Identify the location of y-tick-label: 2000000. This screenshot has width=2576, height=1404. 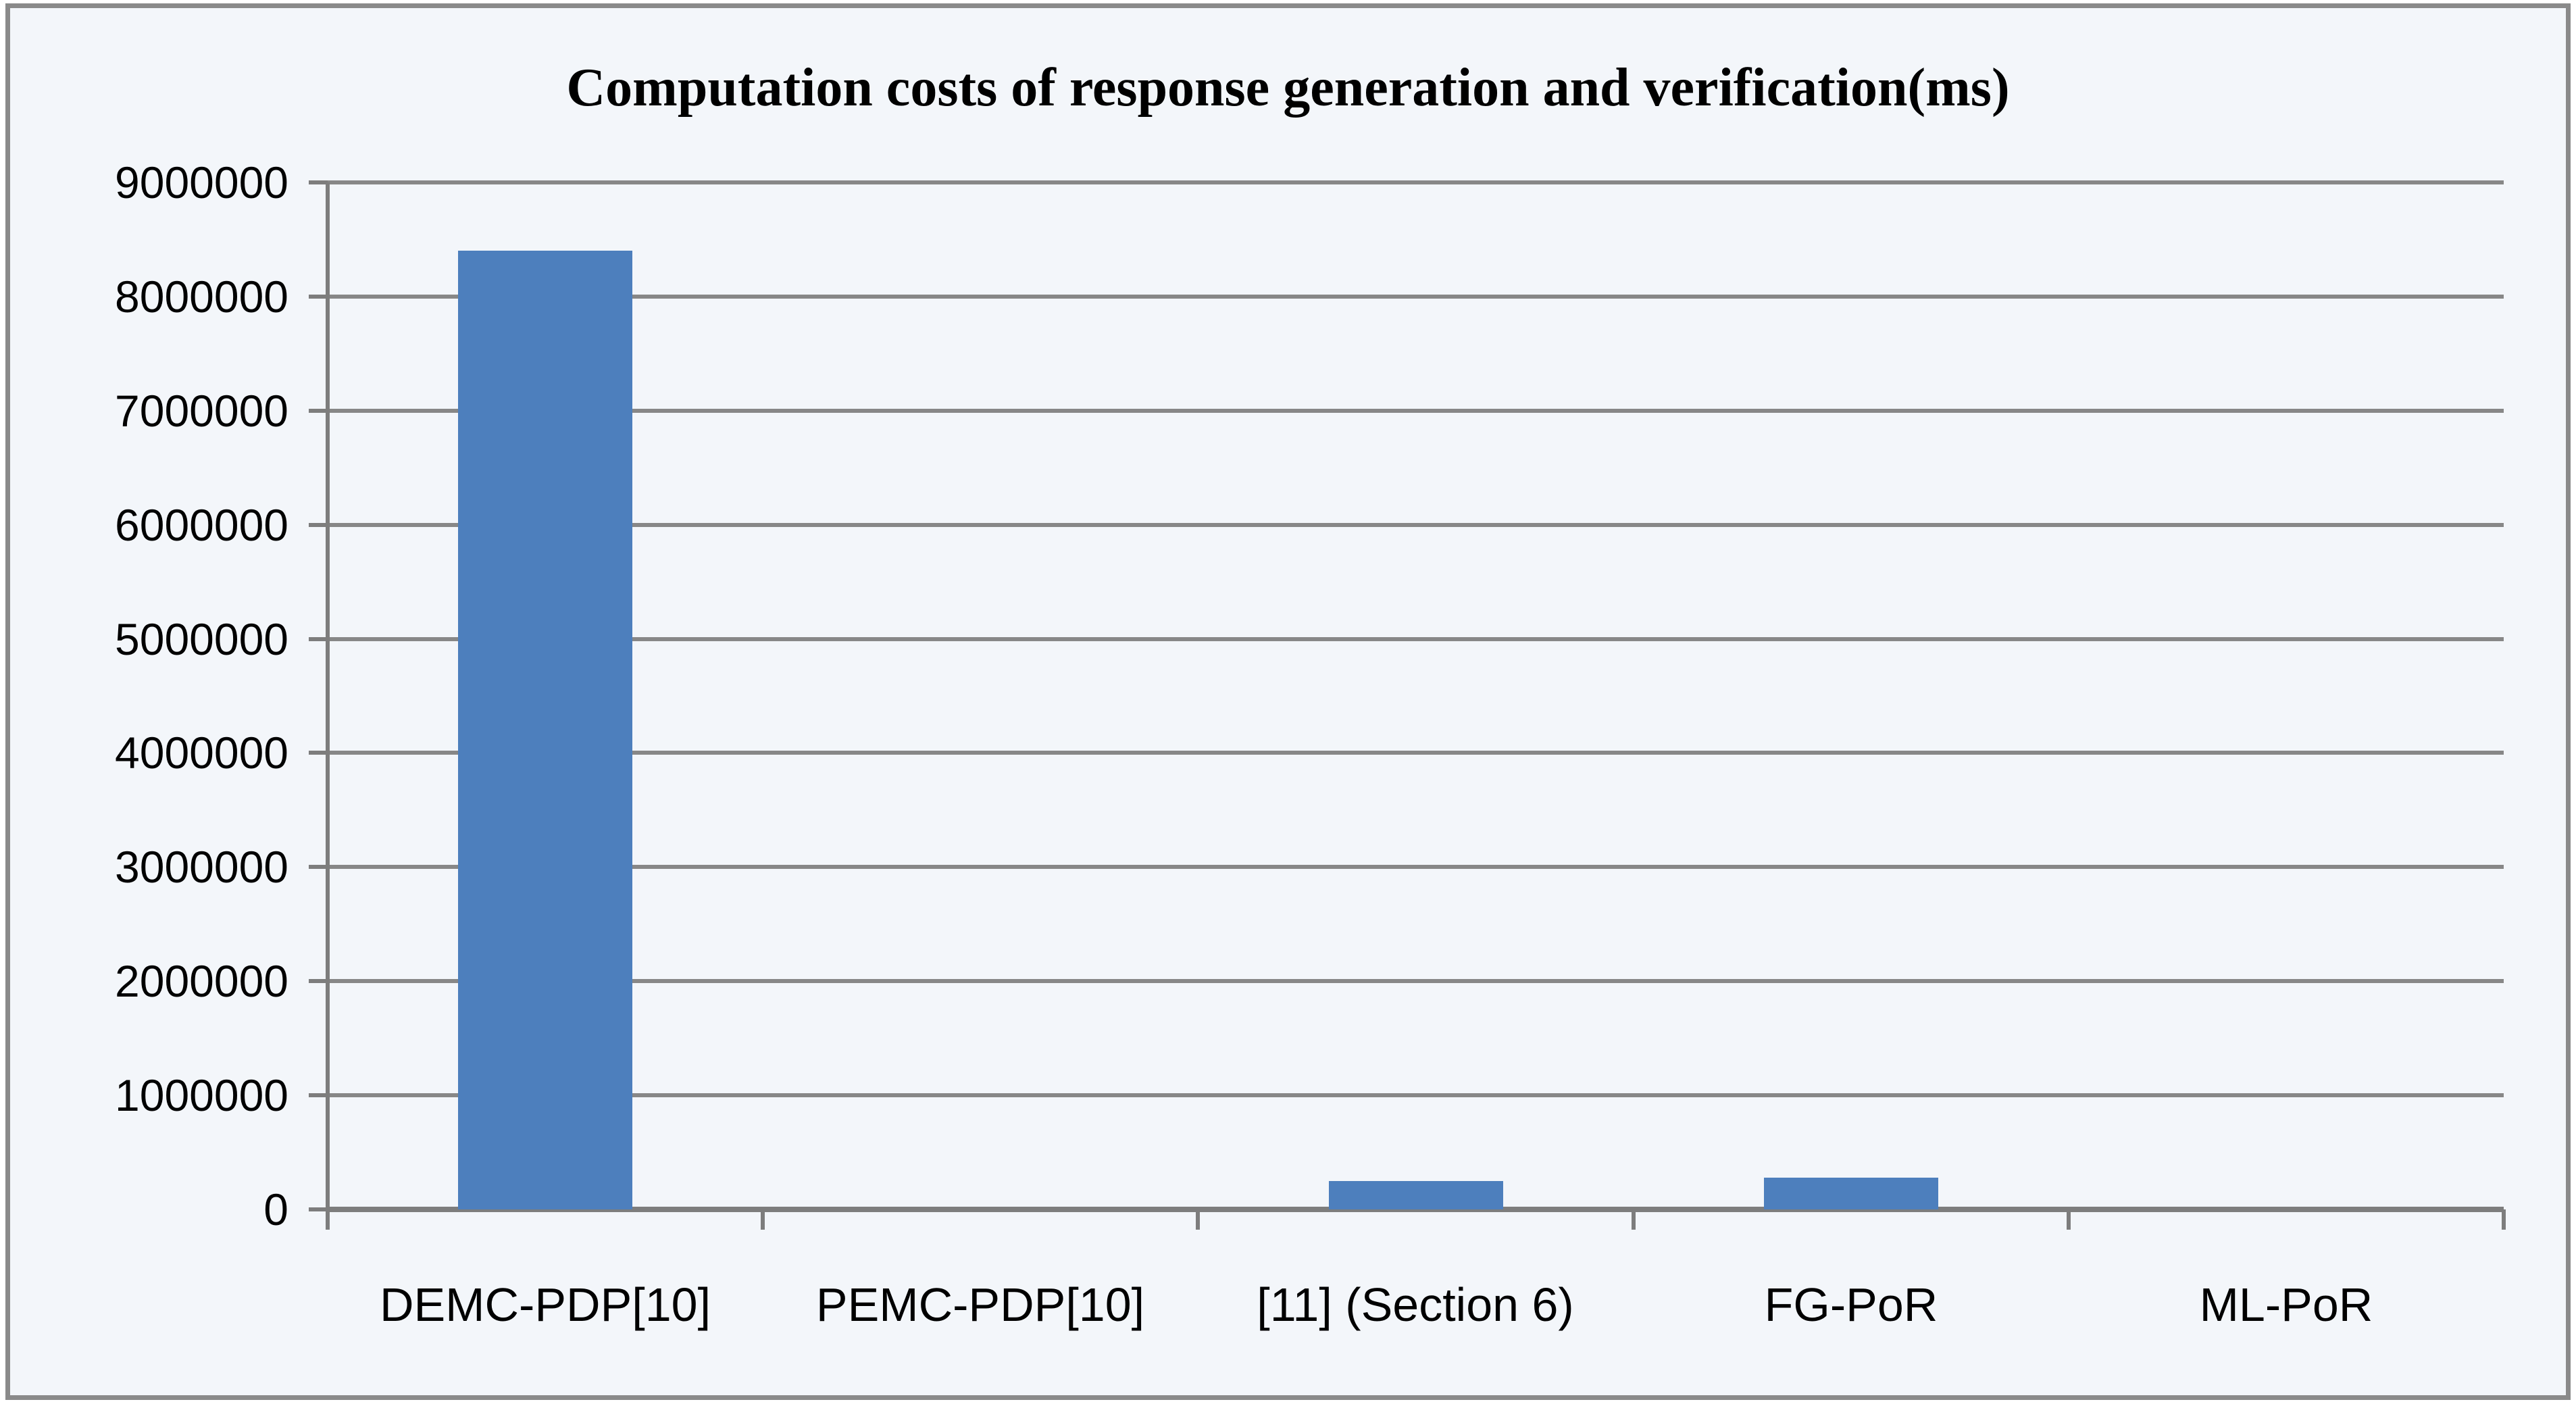
(201, 981).